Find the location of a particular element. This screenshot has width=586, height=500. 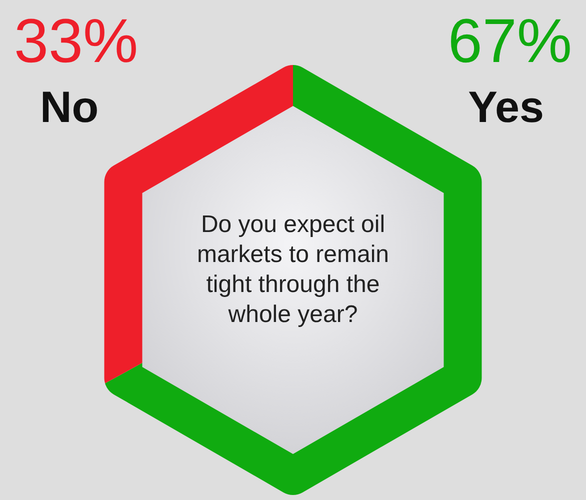

text: Do you expect oil markets to remain tight through the whole year? is located at coordinates (293, 269).